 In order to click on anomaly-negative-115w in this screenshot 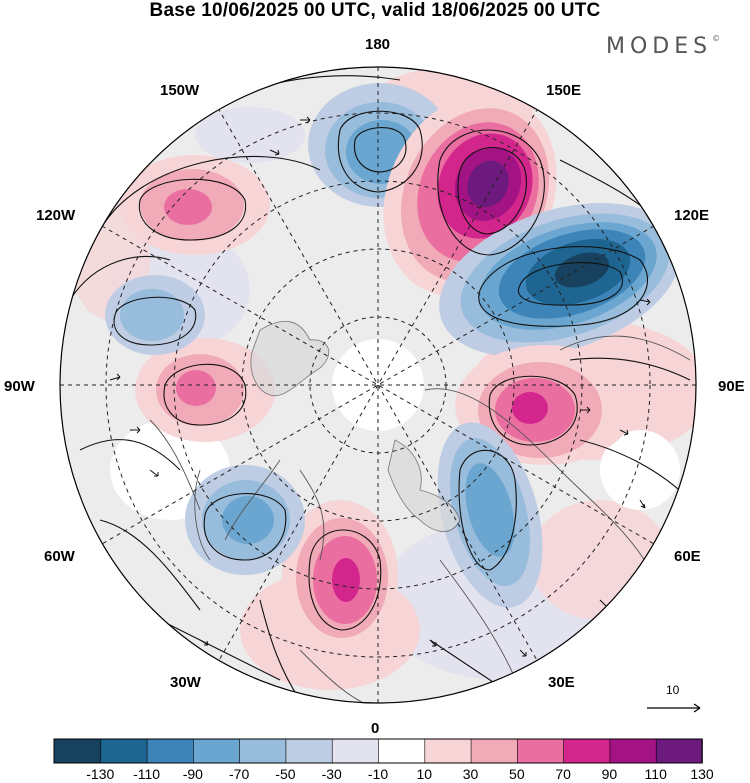, I will do `click(155, 315)`.